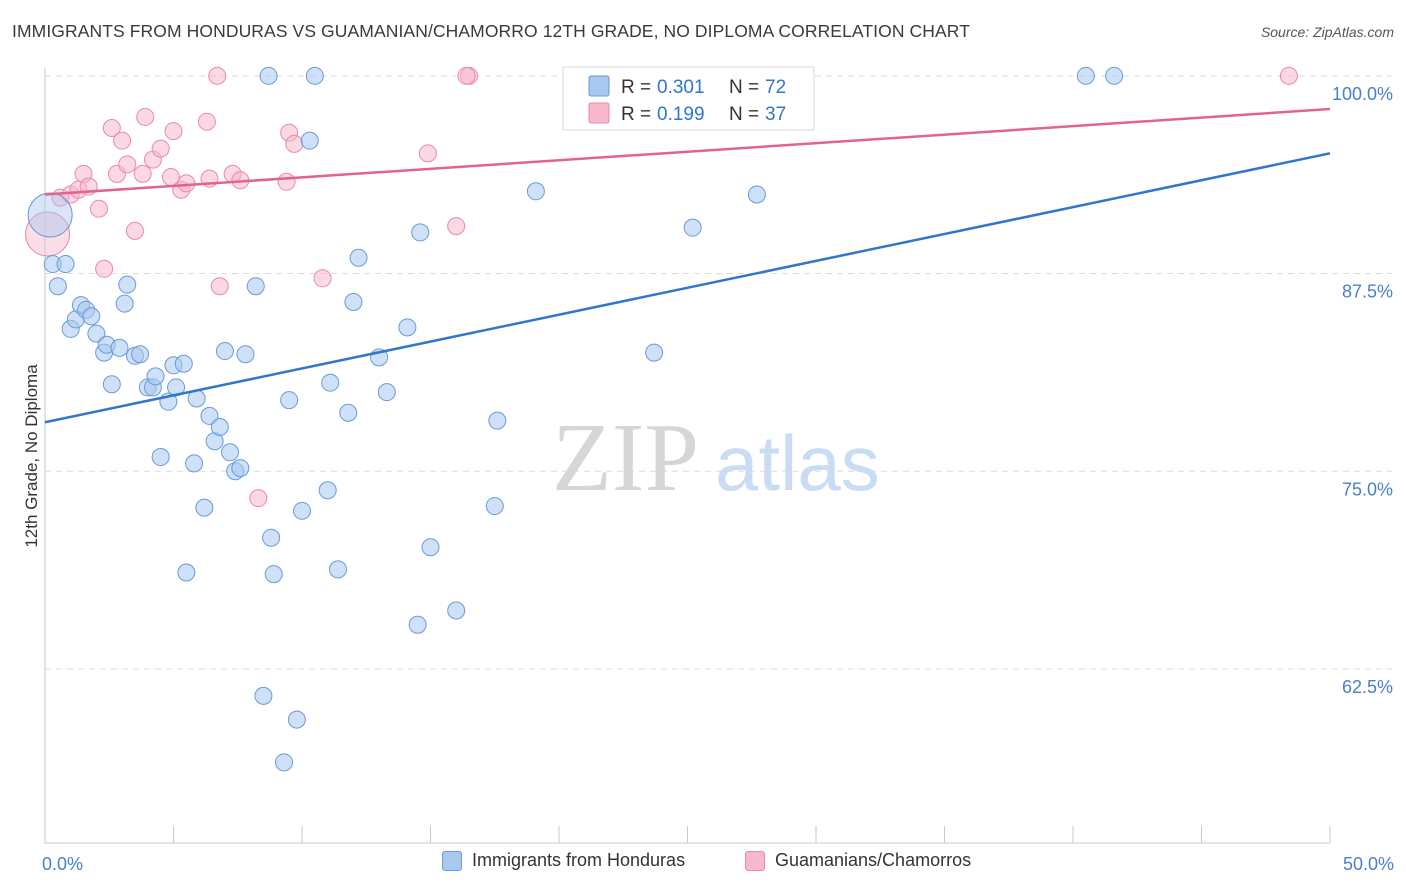 The height and width of the screenshot is (892, 1406). I want to click on y-tick-label: 62.5%, so click(1367, 687).